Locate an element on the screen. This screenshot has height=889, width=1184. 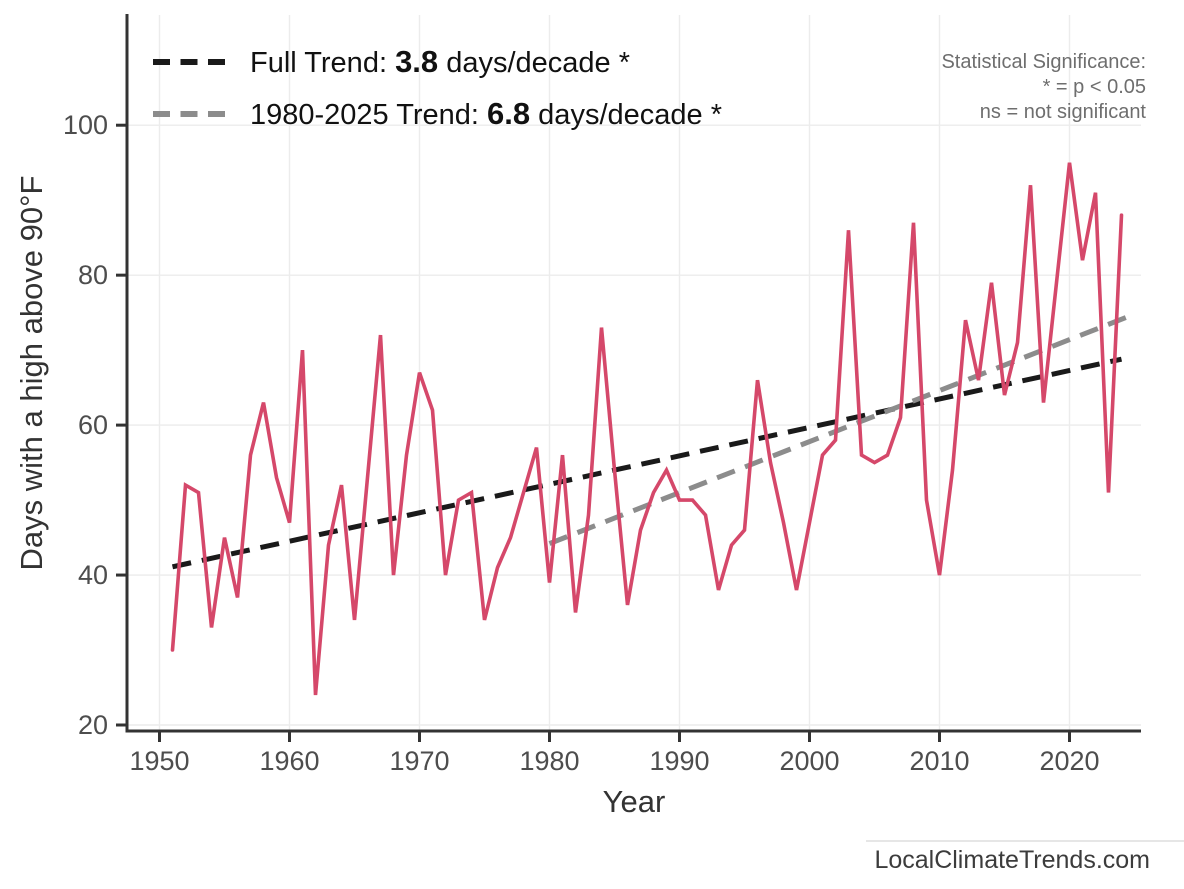
x-tick-label: 2020 is located at coordinates (1069, 761).